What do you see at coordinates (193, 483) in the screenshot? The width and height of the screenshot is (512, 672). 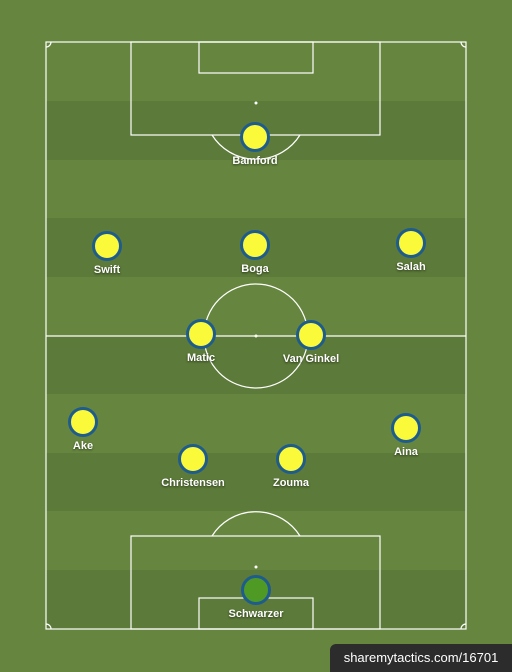 I see `player-name: Christensen` at bounding box center [193, 483].